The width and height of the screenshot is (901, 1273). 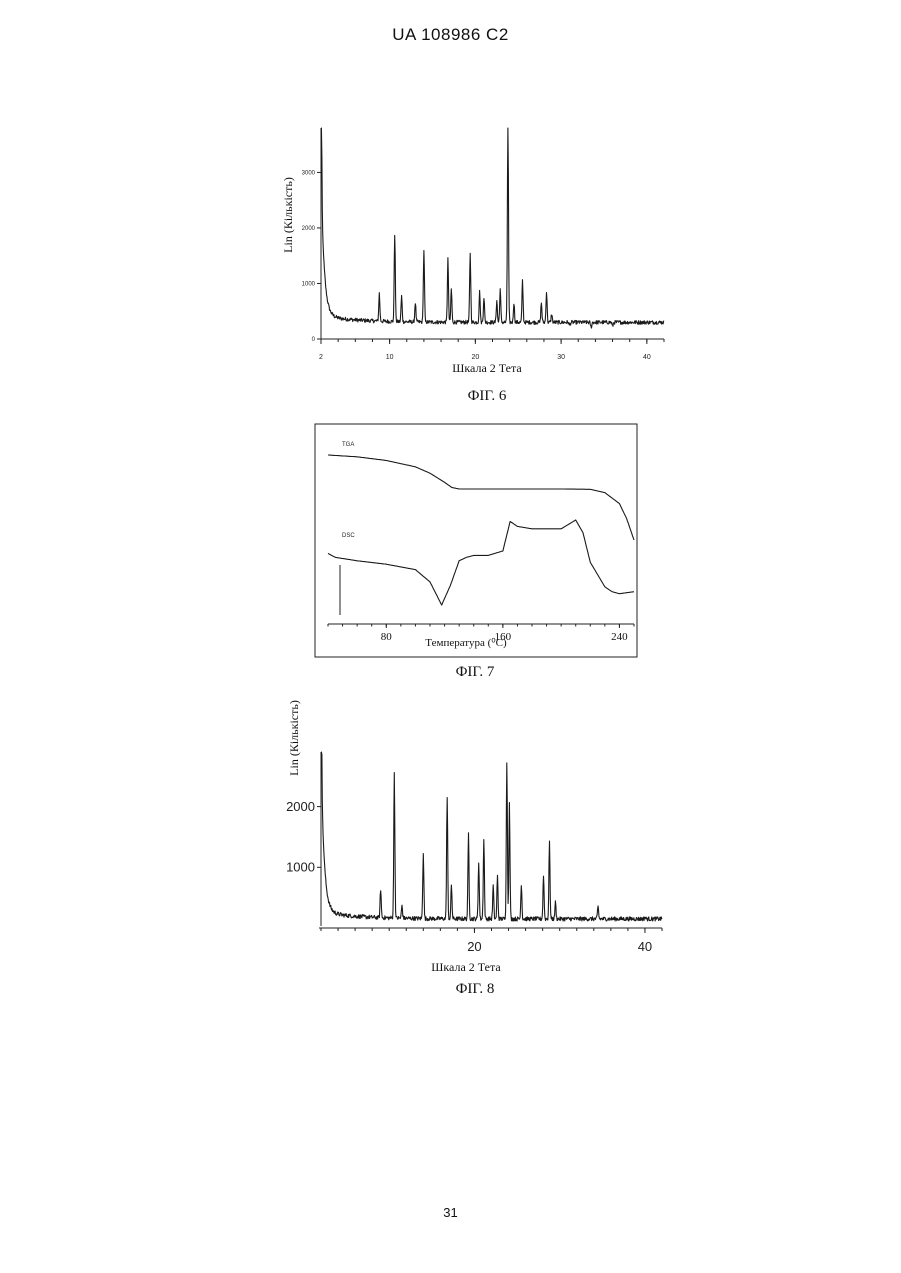 What do you see at coordinates (300, 867) in the screenshot?
I see `fig8-y-tick-label: 1000` at bounding box center [300, 867].